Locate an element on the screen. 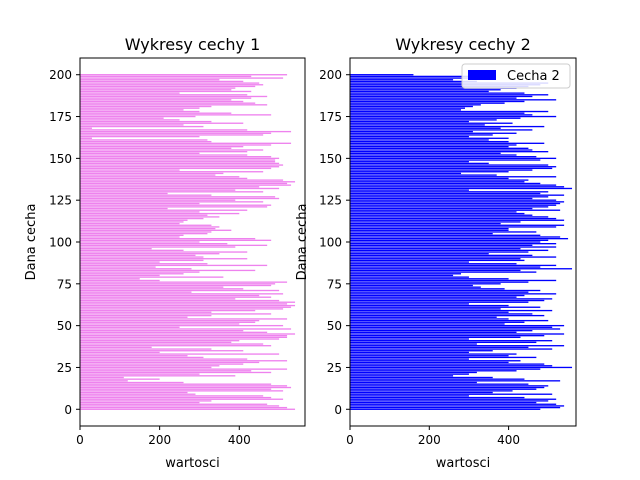  y-axis-label-2: Dana cecha is located at coordinates (302, 242).